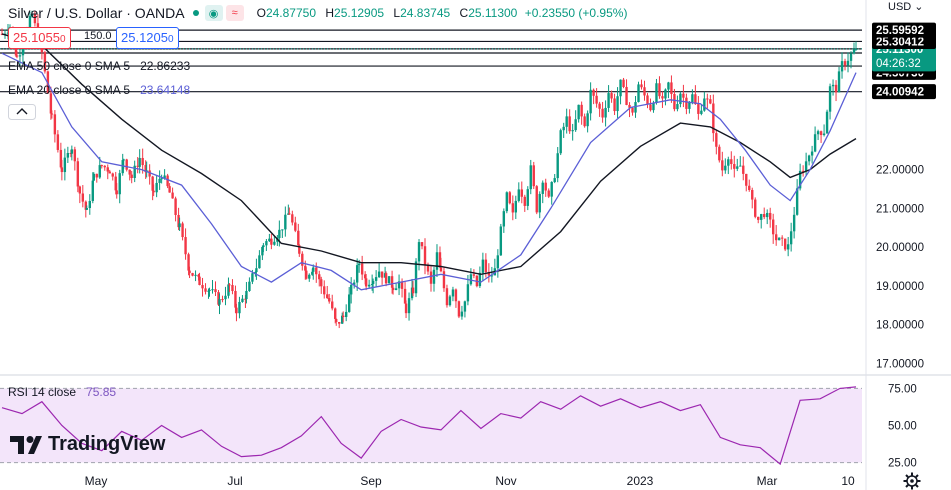  What do you see at coordinates (98, 36) in the screenshot?
I see `quantity-field: 150.0` at bounding box center [98, 36].